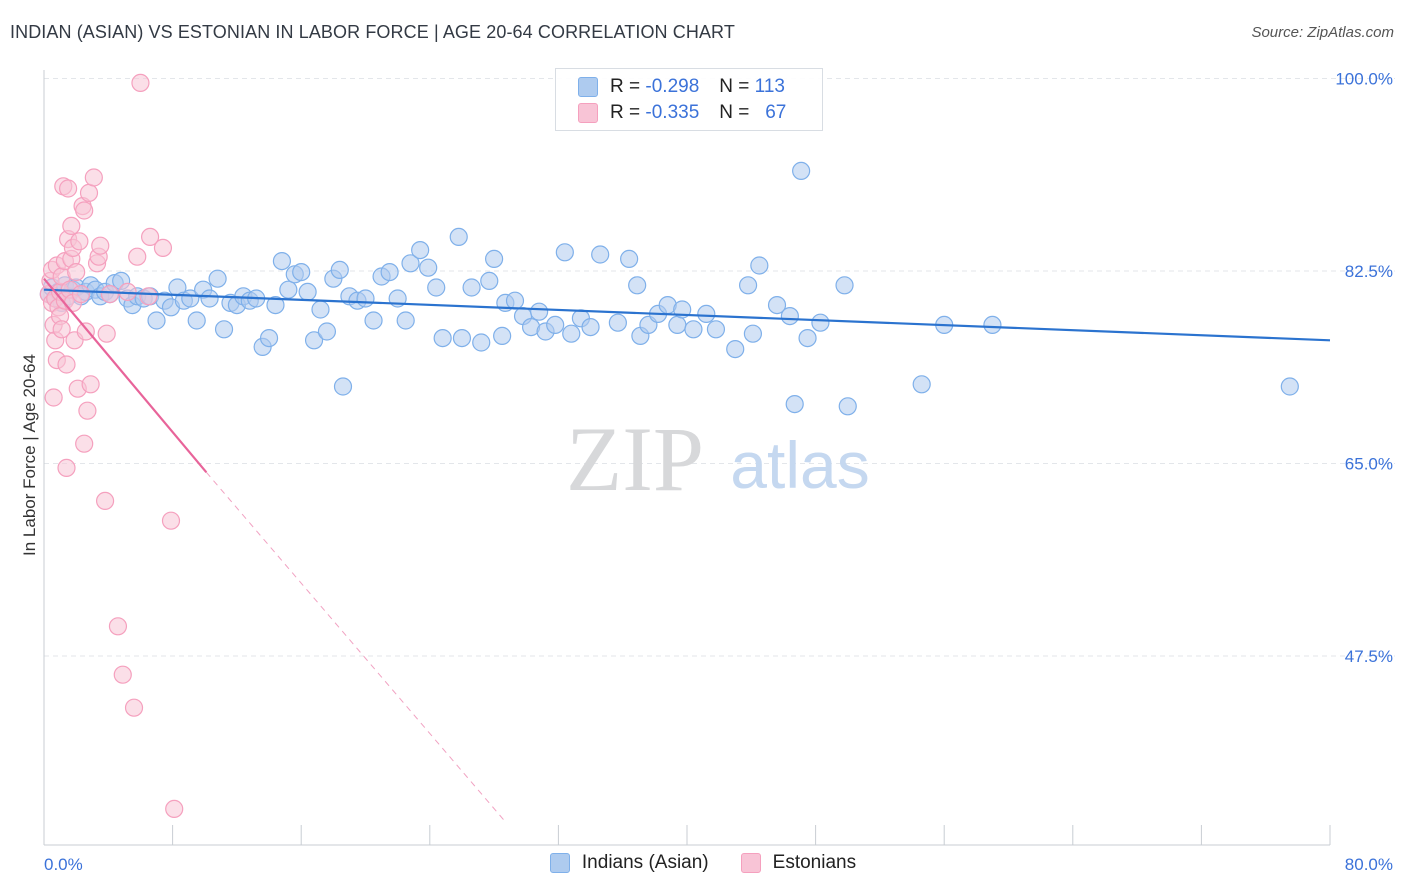 The width and height of the screenshot is (1406, 892). I want to click on series-legend: Indians (Asian) Estonians, so click(703, 863).